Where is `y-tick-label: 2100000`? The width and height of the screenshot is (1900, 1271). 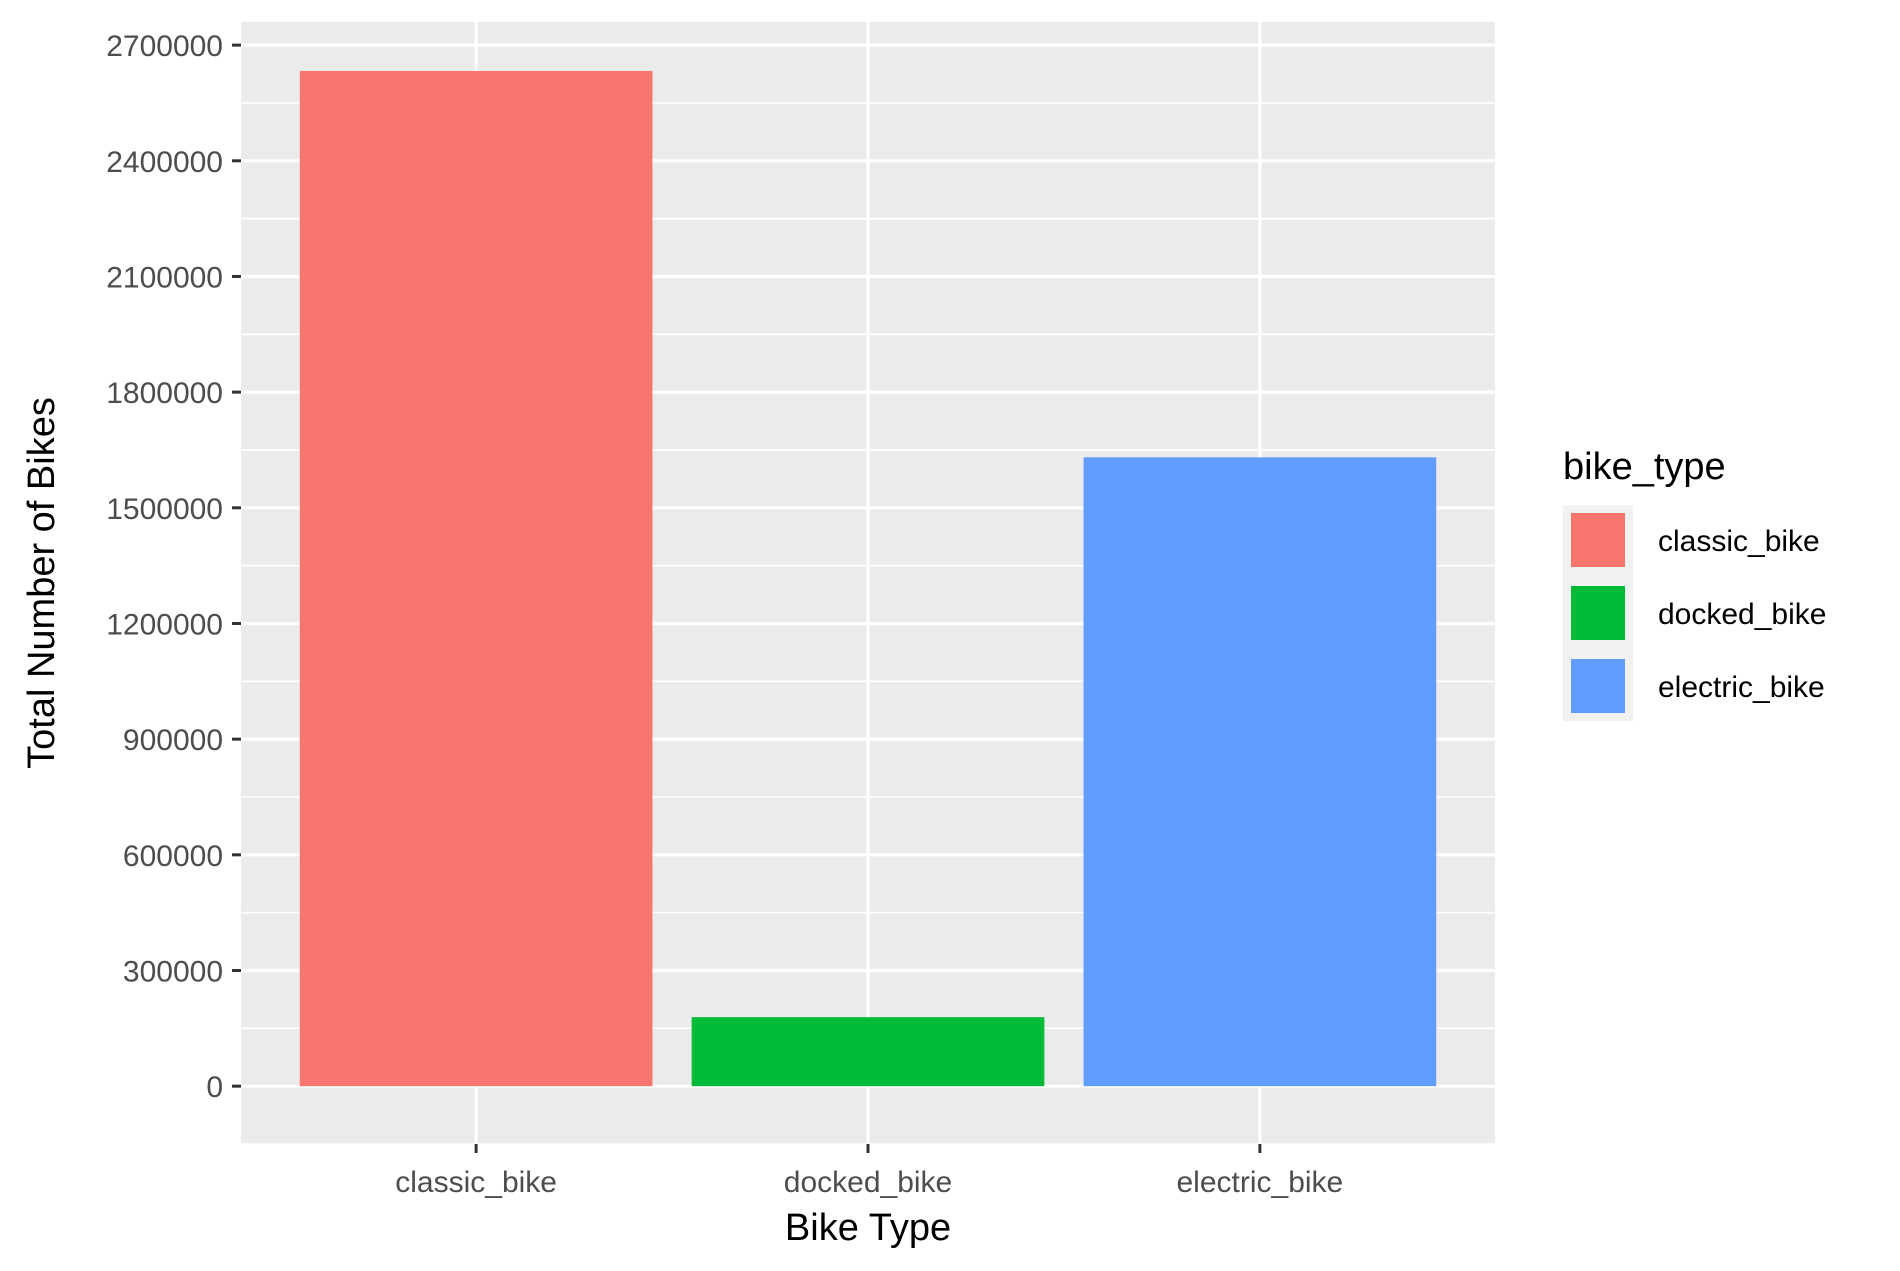
y-tick-label: 2100000 is located at coordinates (164, 277).